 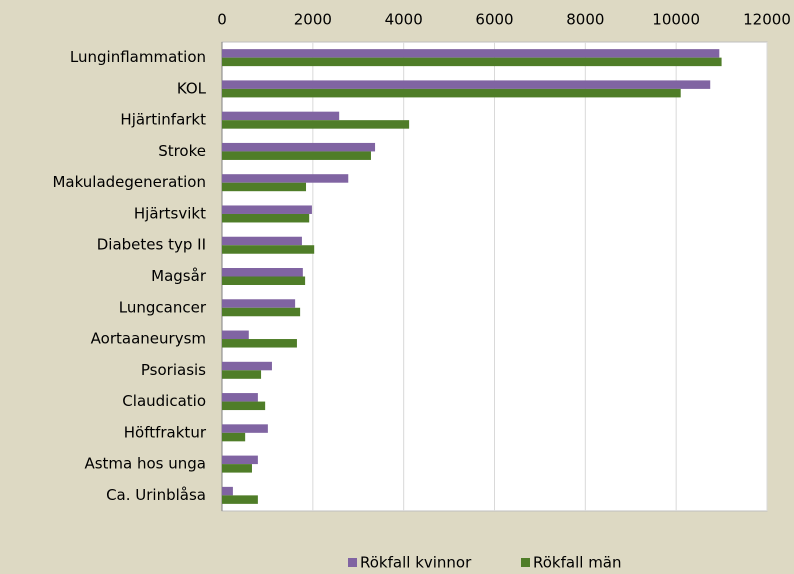 I want to click on legend-label: Rökfall kvinnor, so click(x=416, y=563).